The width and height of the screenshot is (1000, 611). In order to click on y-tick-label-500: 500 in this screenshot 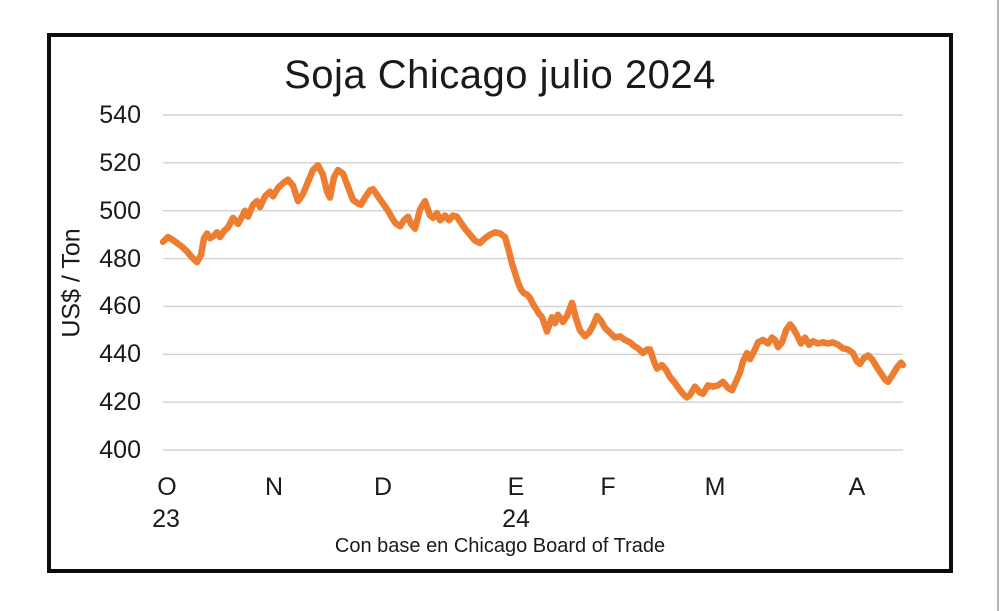, I will do `click(120, 210)`.